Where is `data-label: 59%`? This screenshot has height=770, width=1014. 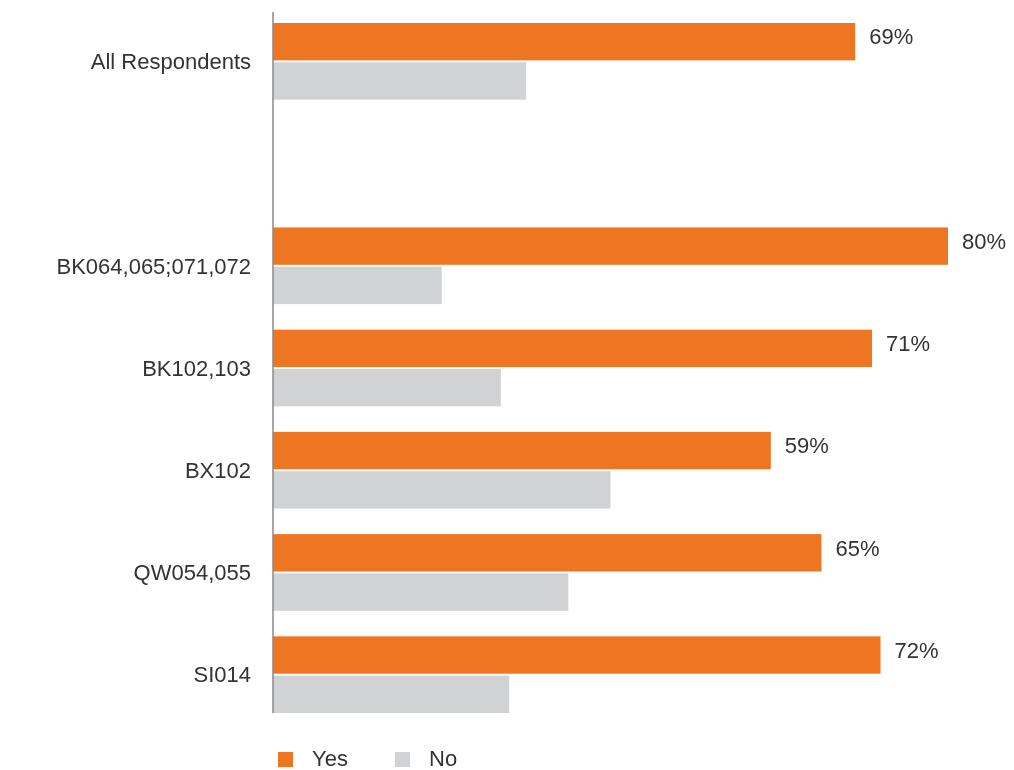
data-label: 59% is located at coordinates (806, 446).